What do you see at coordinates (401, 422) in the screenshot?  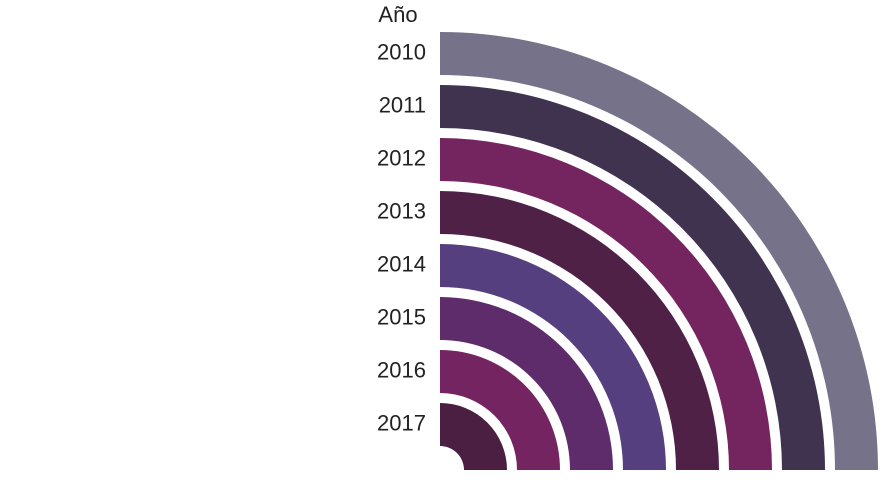 I see `category-label: 2017` at bounding box center [401, 422].